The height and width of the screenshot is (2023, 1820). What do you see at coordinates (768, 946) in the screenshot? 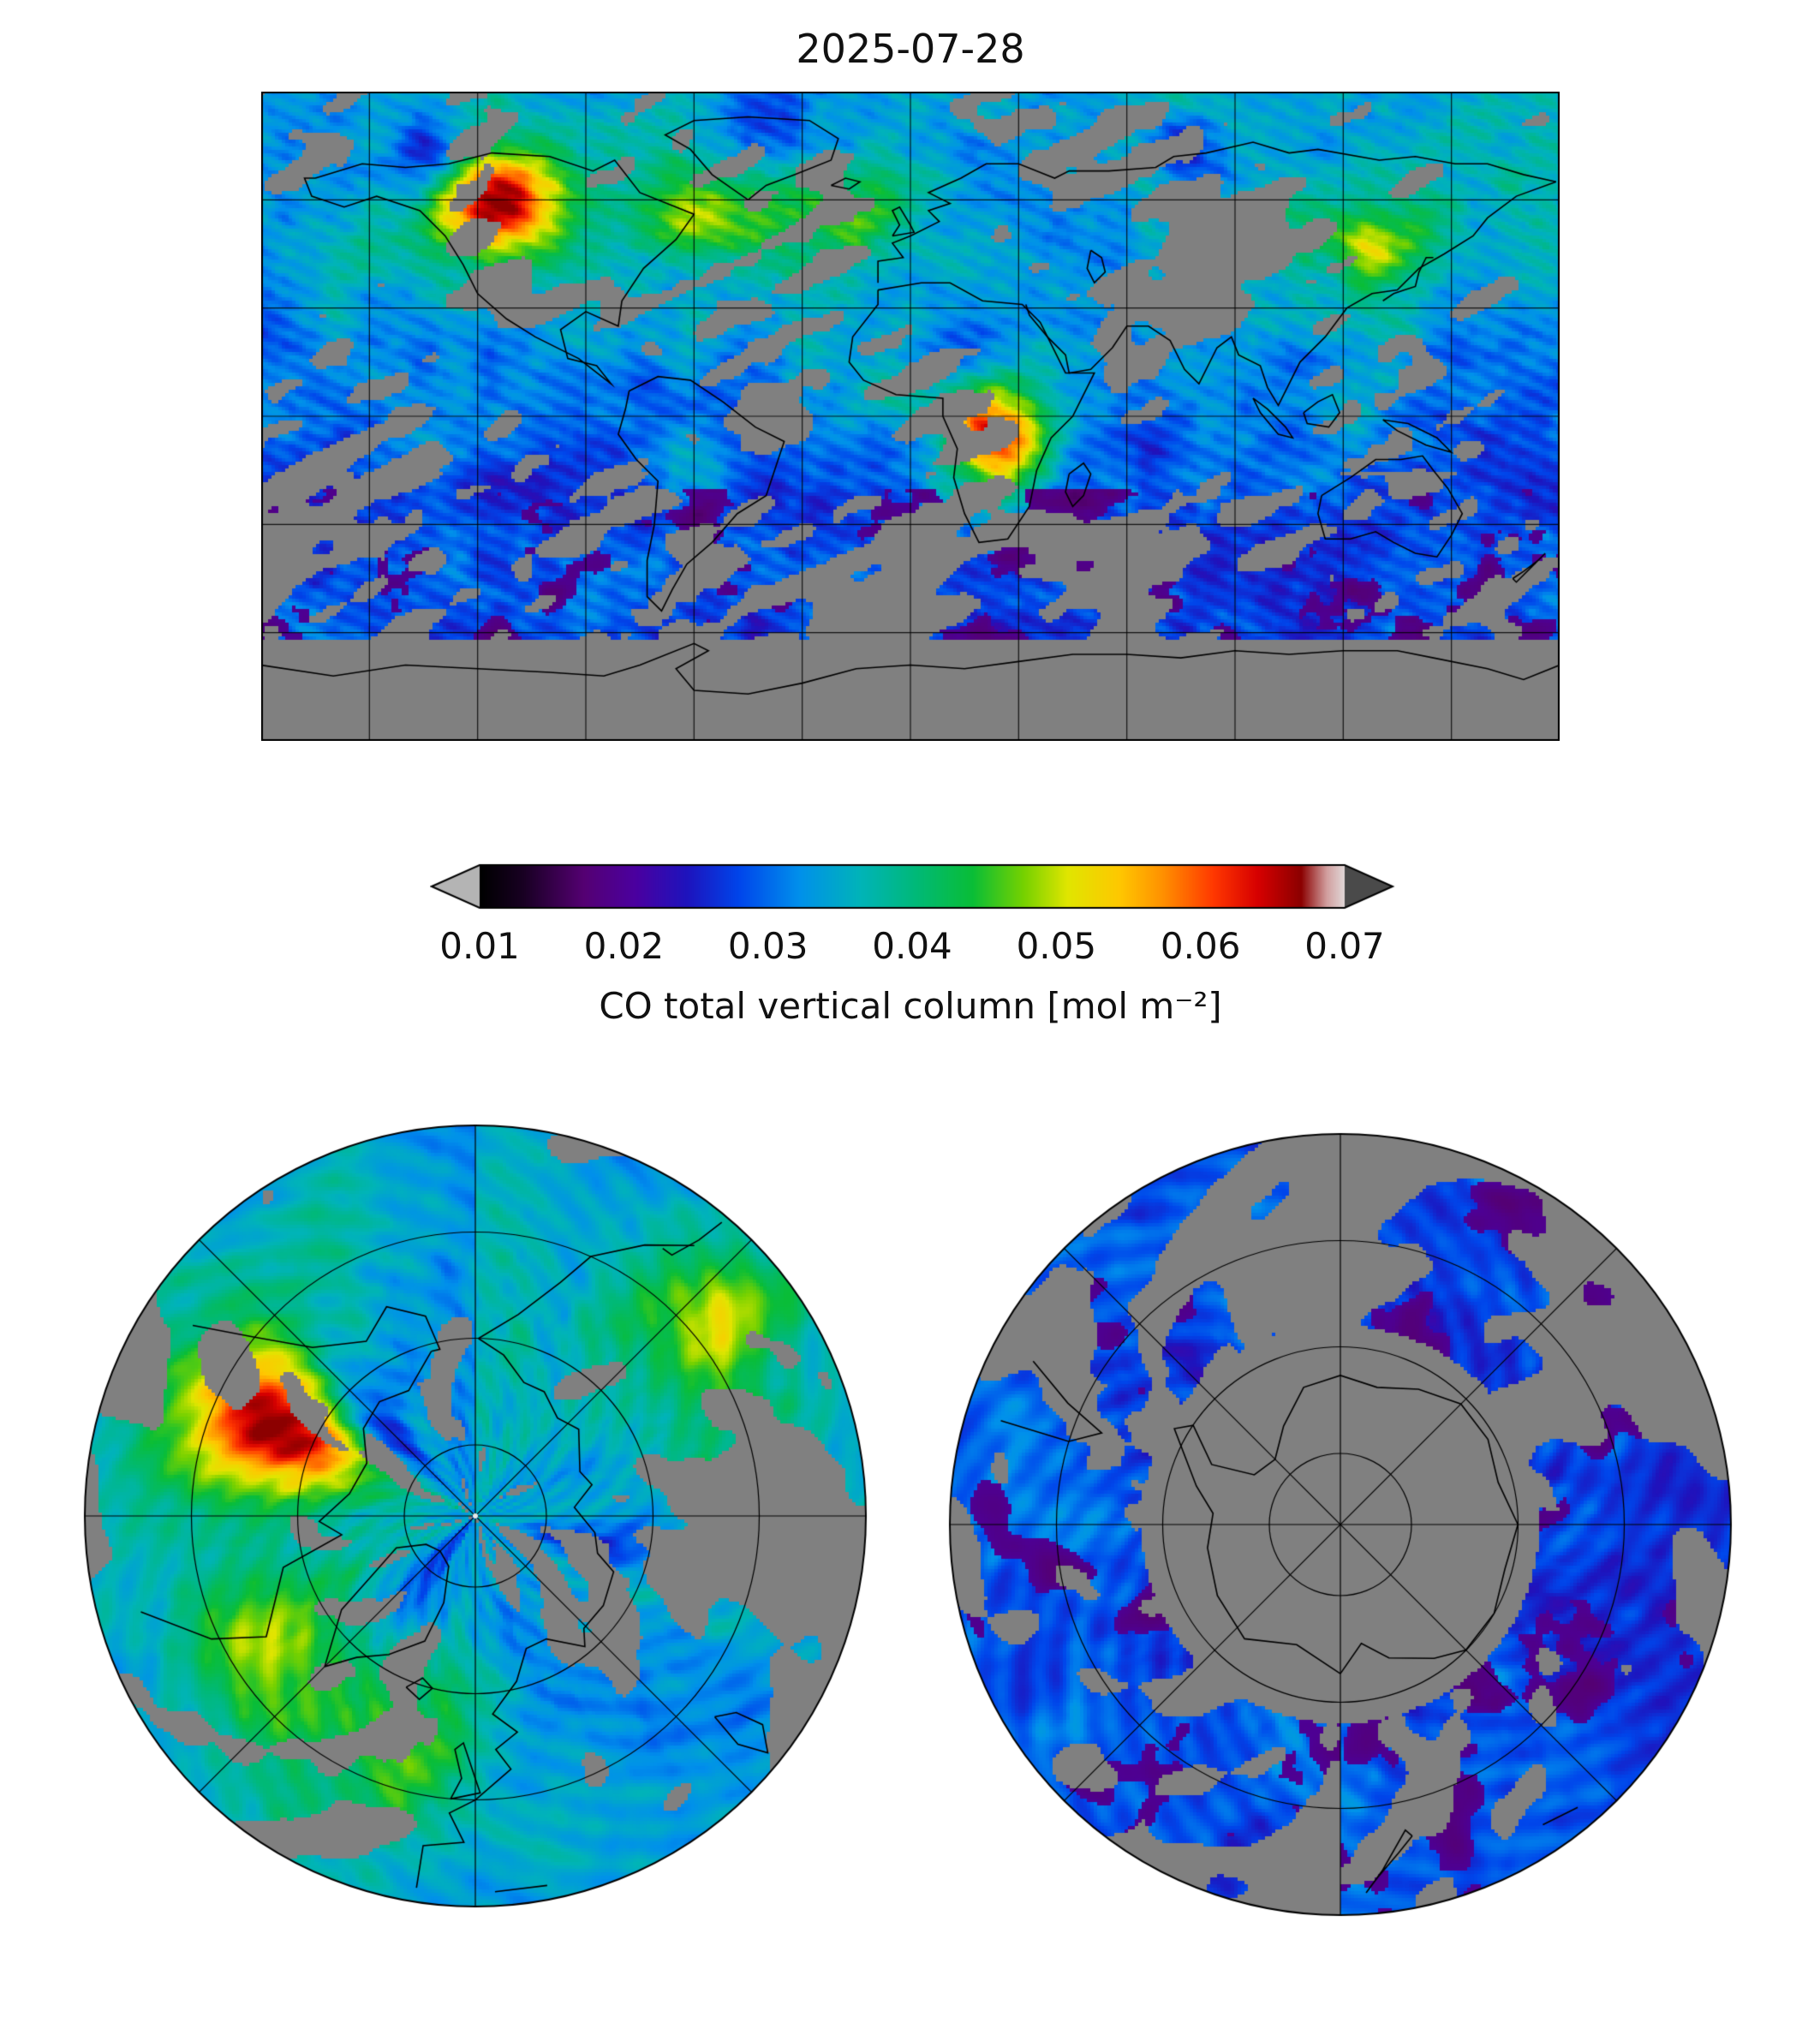
I see `colorbar-tick-label: 0.03` at bounding box center [768, 946].